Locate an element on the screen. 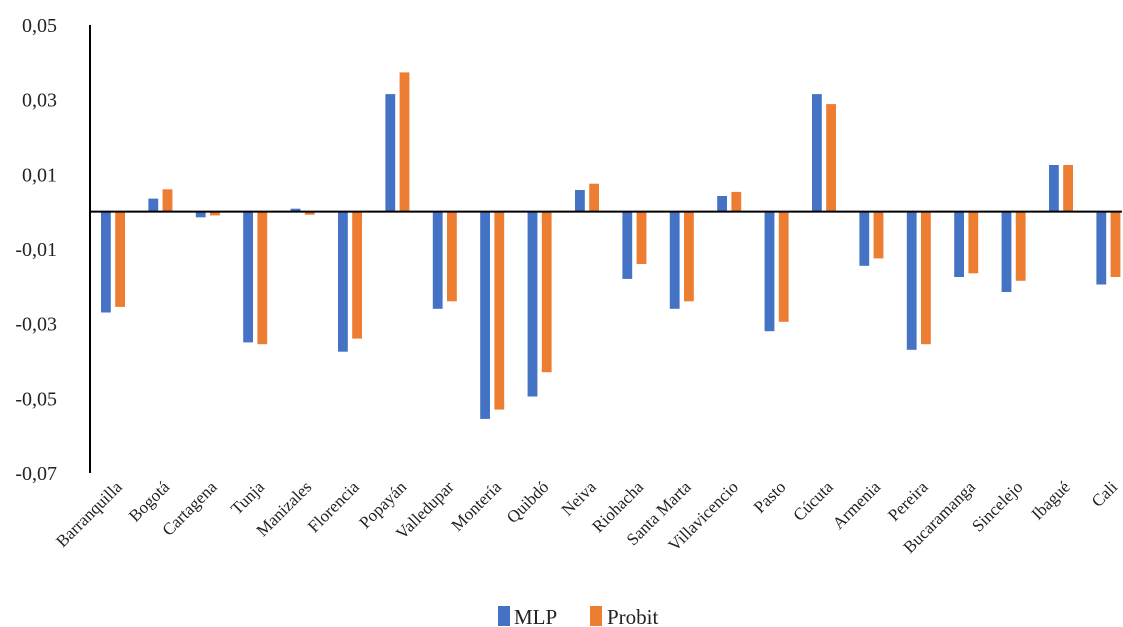  category-label: Pasto is located at coordinates (769, 496).